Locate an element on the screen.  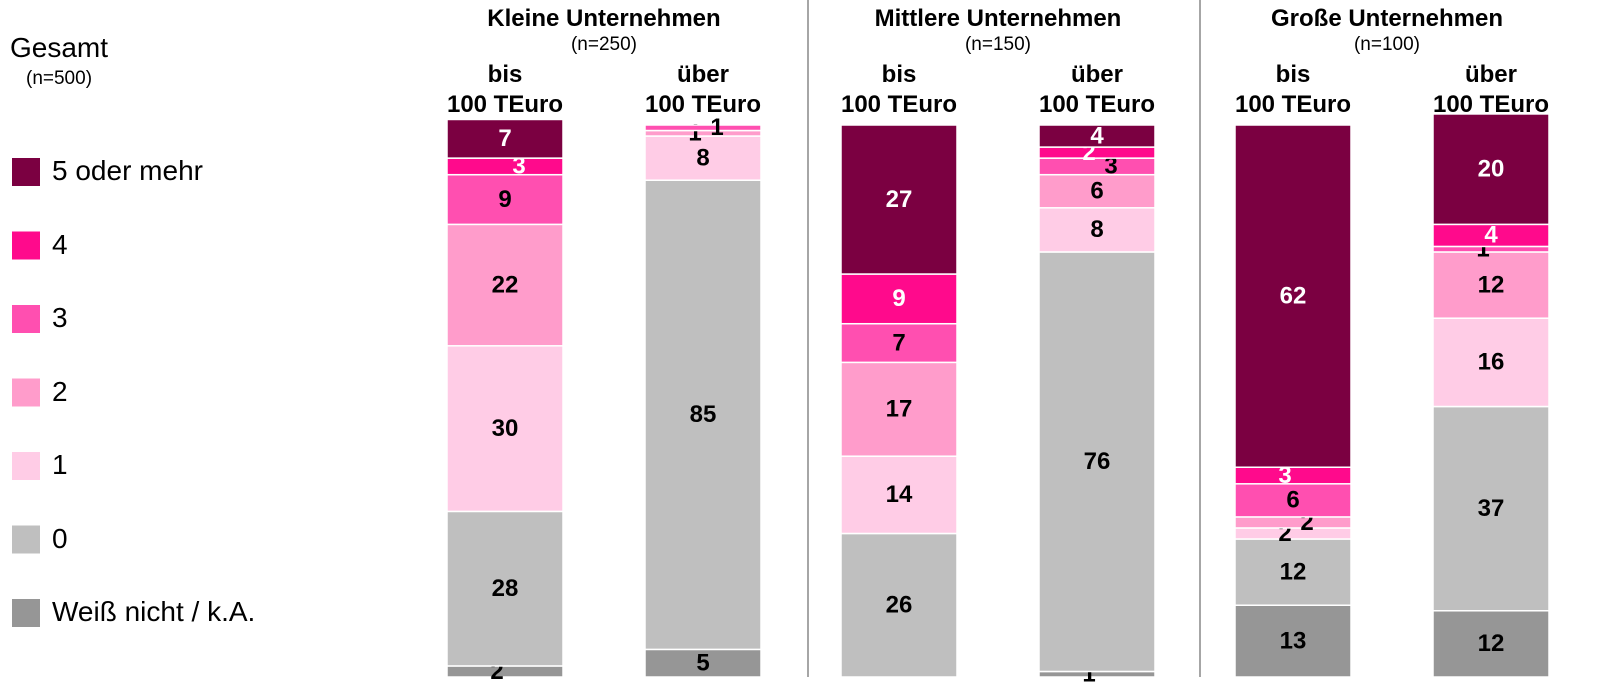
data-label: 28 is located at coordinates (505, 588).